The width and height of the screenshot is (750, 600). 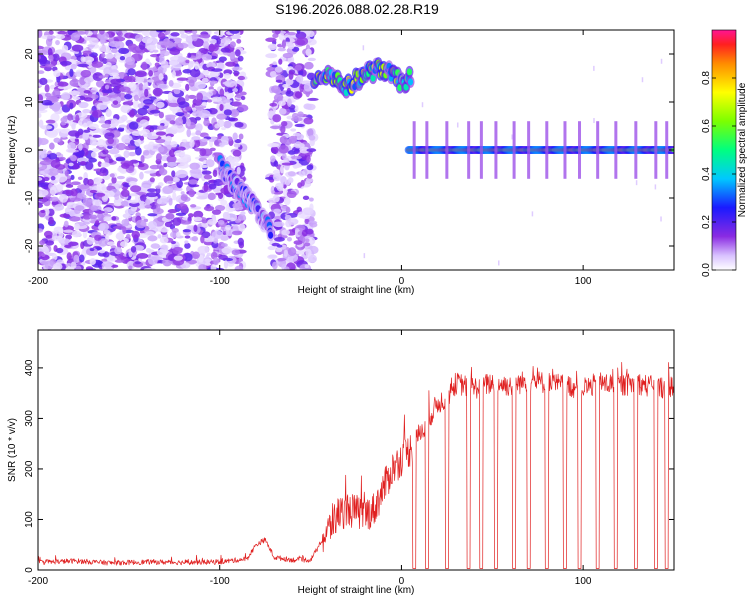 I want to click on spectrogram-ylabel: Frequency (Hz), so click(x=12, y=150).